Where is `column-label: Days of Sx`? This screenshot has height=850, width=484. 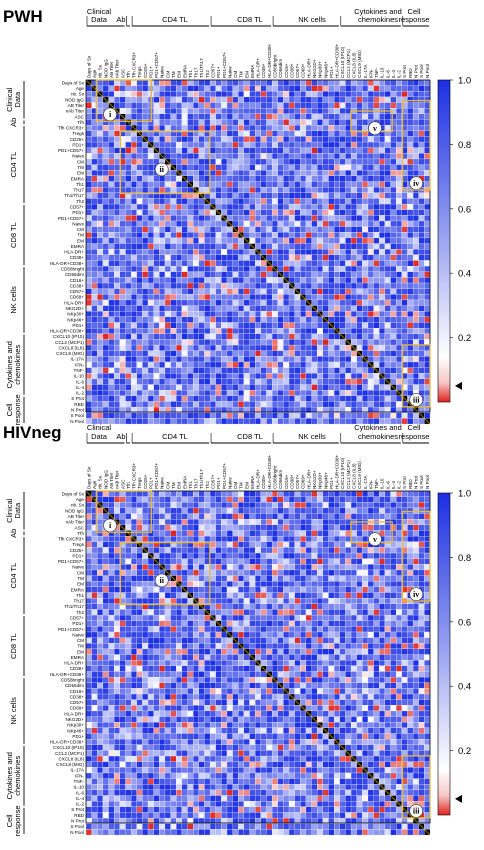
column-label: Days of Sx is located at coordinates (88, 477).